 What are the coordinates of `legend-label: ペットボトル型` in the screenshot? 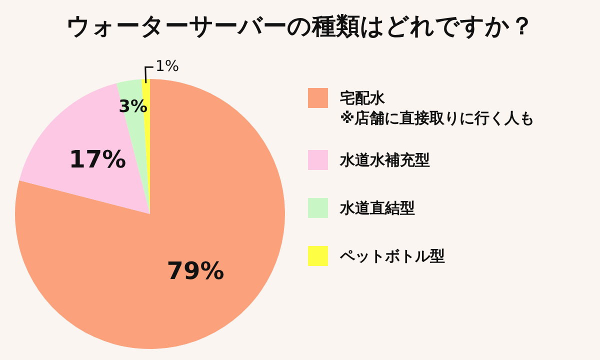 It's located at (392, 256).